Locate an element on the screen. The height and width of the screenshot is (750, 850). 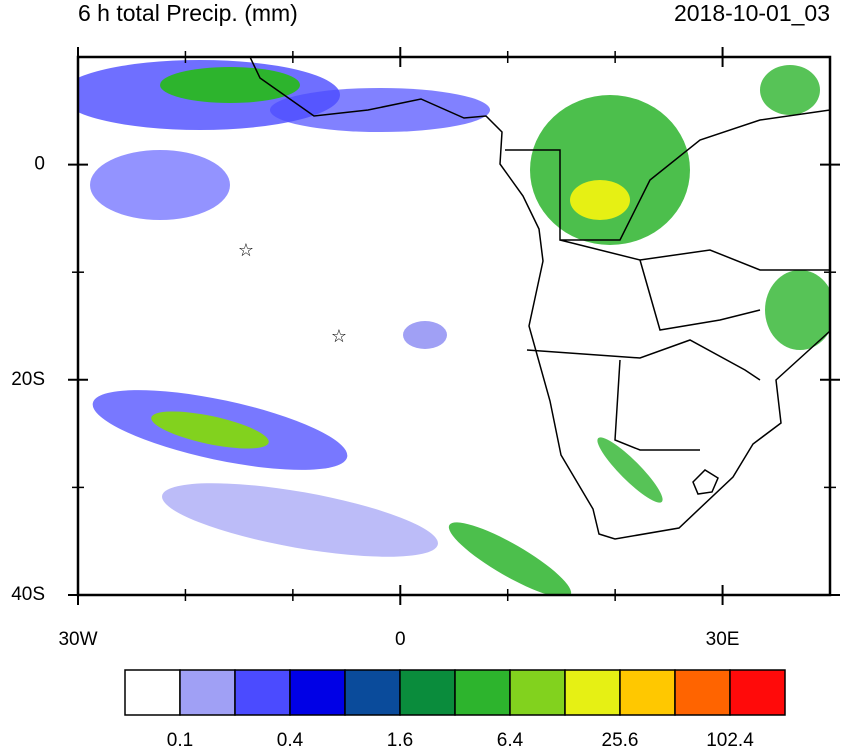
lon-tick-label: 30E is located at coordinates (723, 639).